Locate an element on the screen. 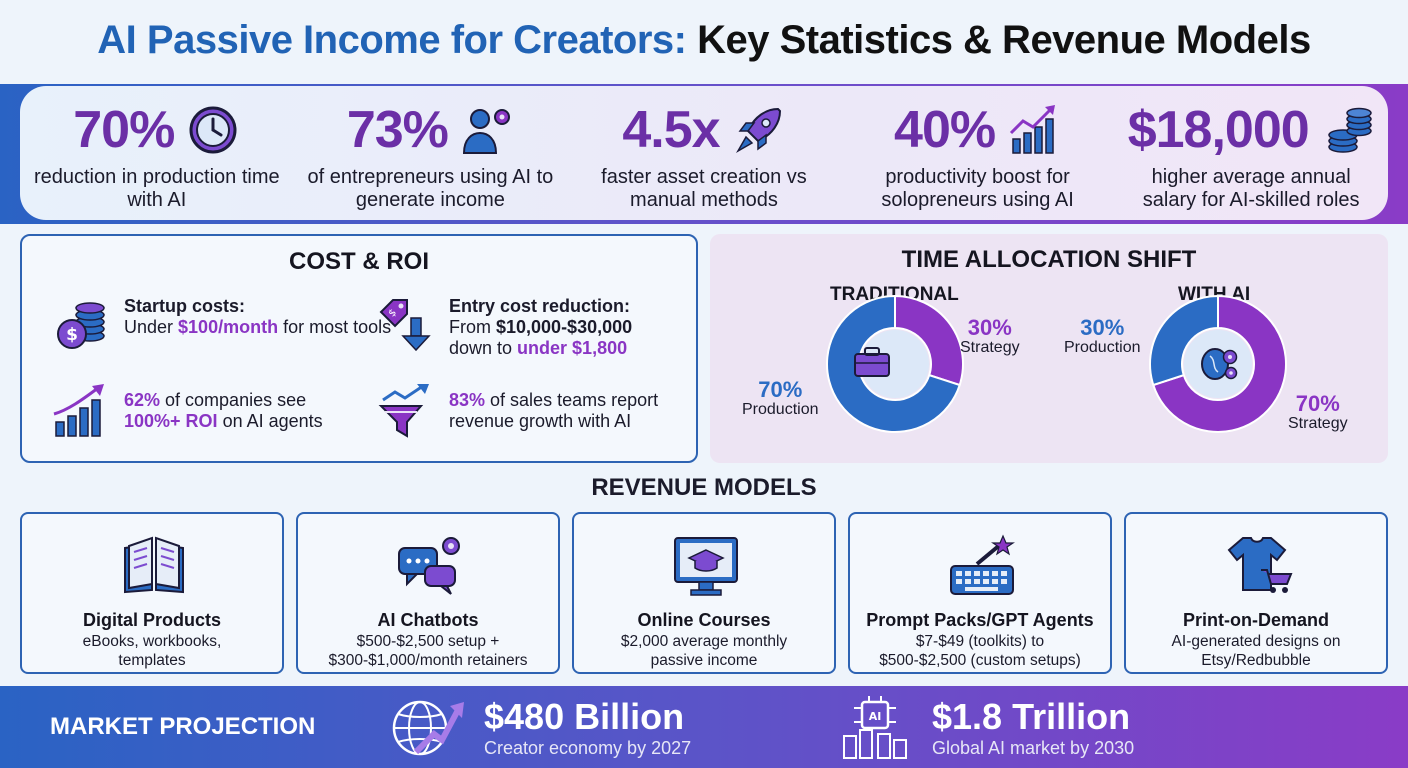 This screenshot has height=768, width=1408. traditional-production-pct: 70% is located at coordinates (780, 389).